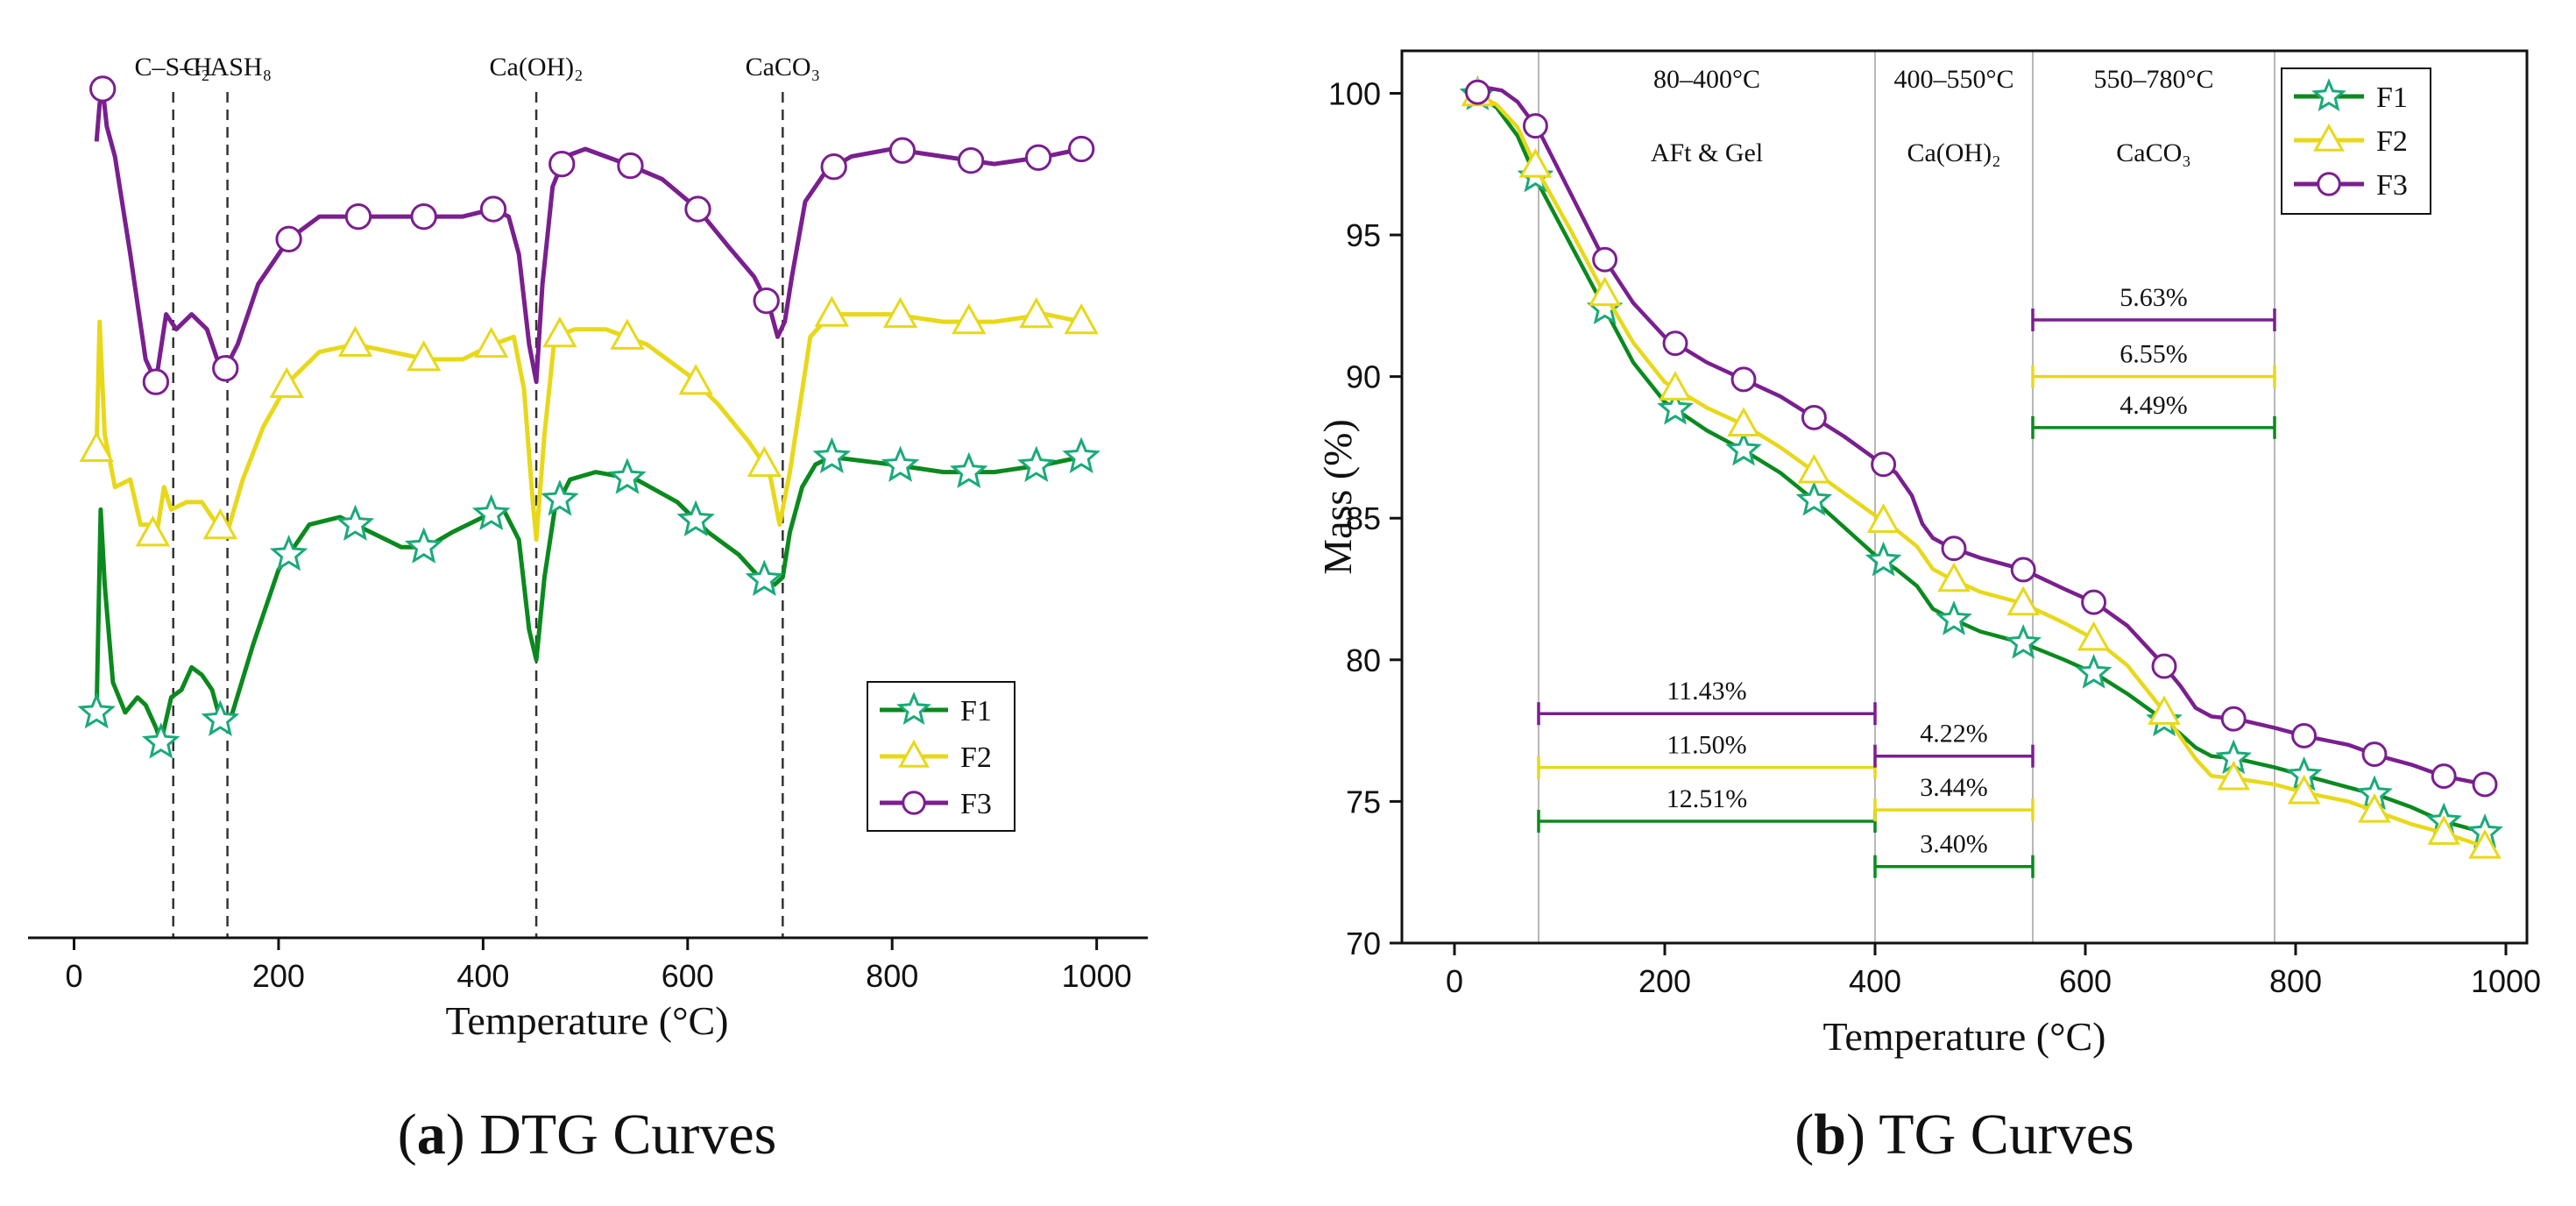 This screenshot has height=1206, width=2576. What do you see at coordinates (1953, 152) in the screenshot?
I see `tg-region-phase-ca-oh-2: Ca(OH)₂` at bounding box center [1953, 152].